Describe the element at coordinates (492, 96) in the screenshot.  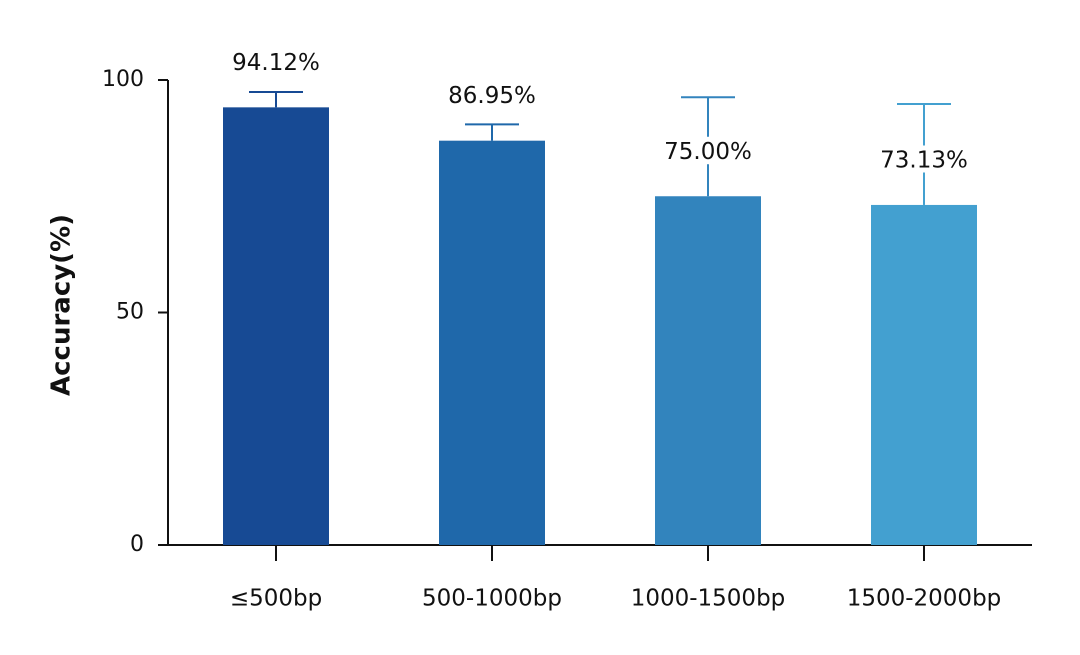
I see `value-label: 86.95%` at that location.